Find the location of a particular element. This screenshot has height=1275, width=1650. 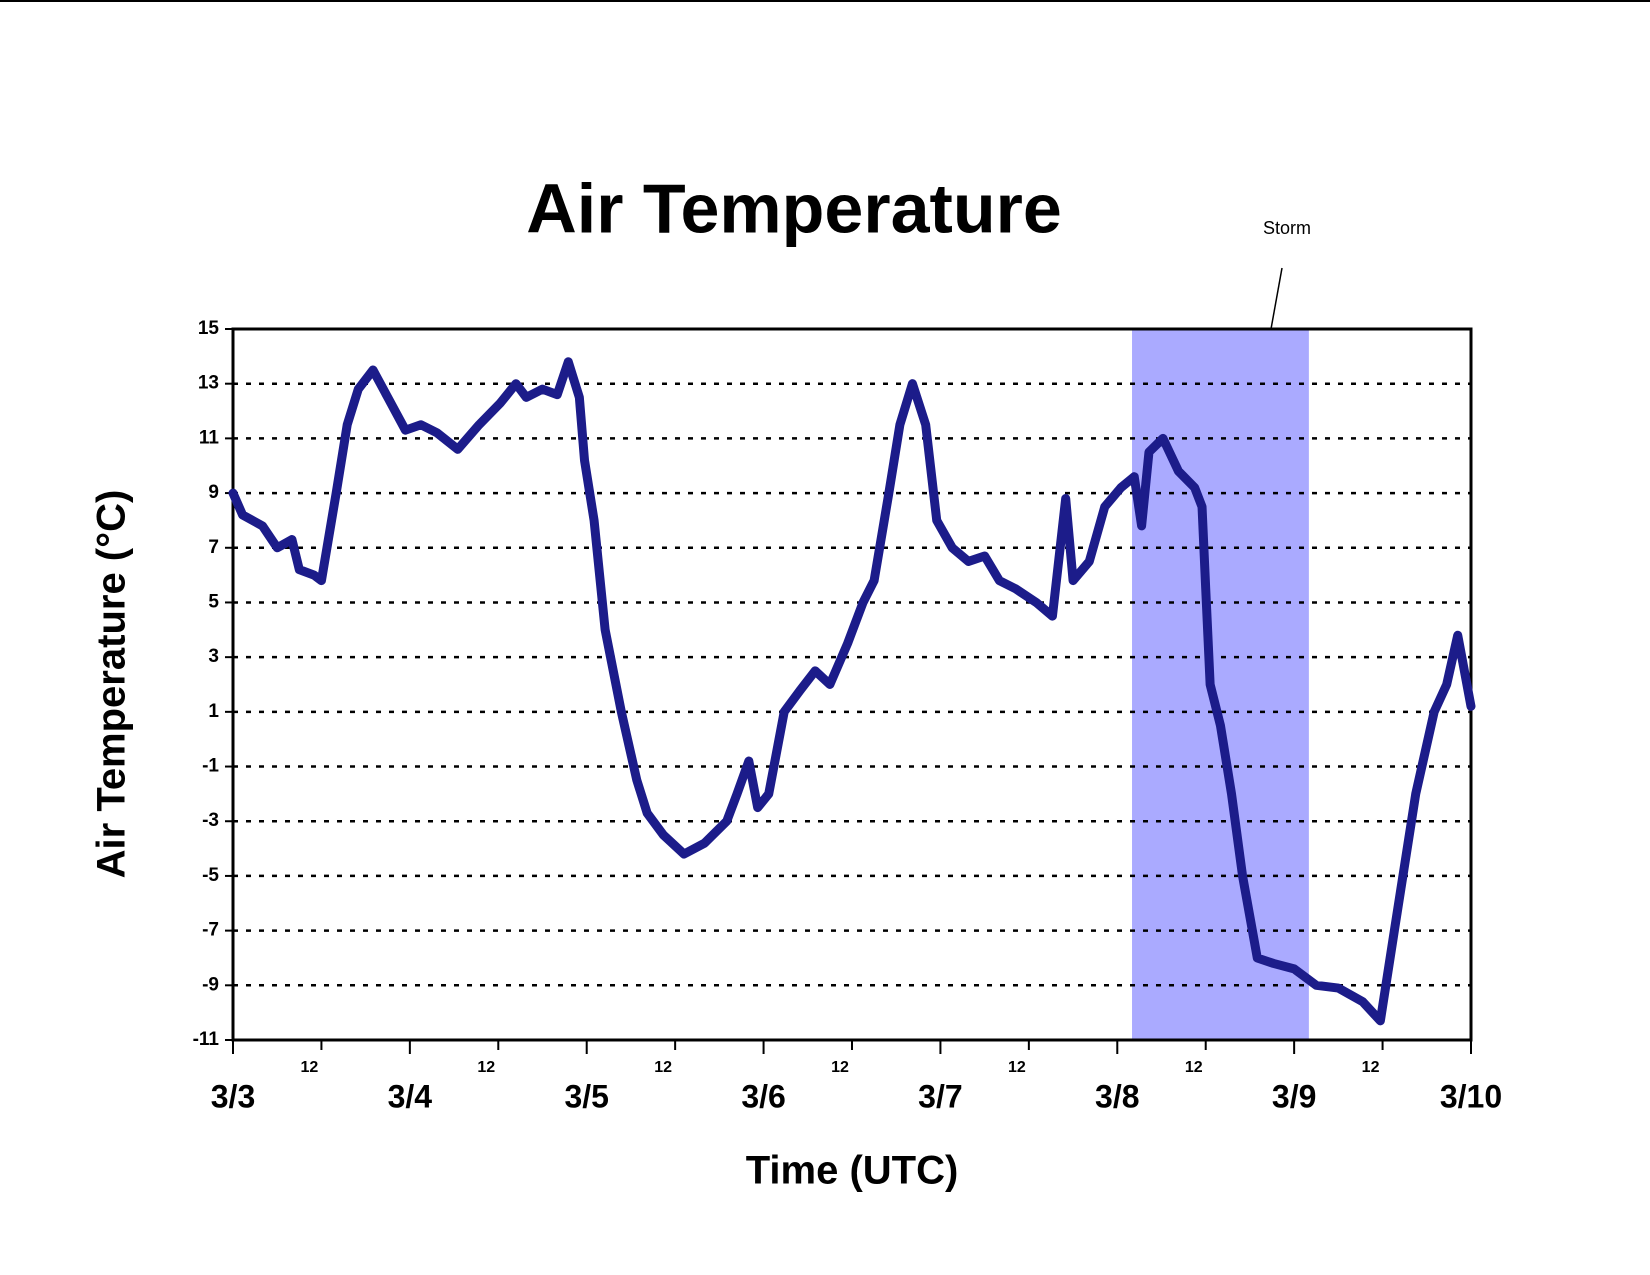

y-tick-label: -9 is located at coordinates (210, 984).